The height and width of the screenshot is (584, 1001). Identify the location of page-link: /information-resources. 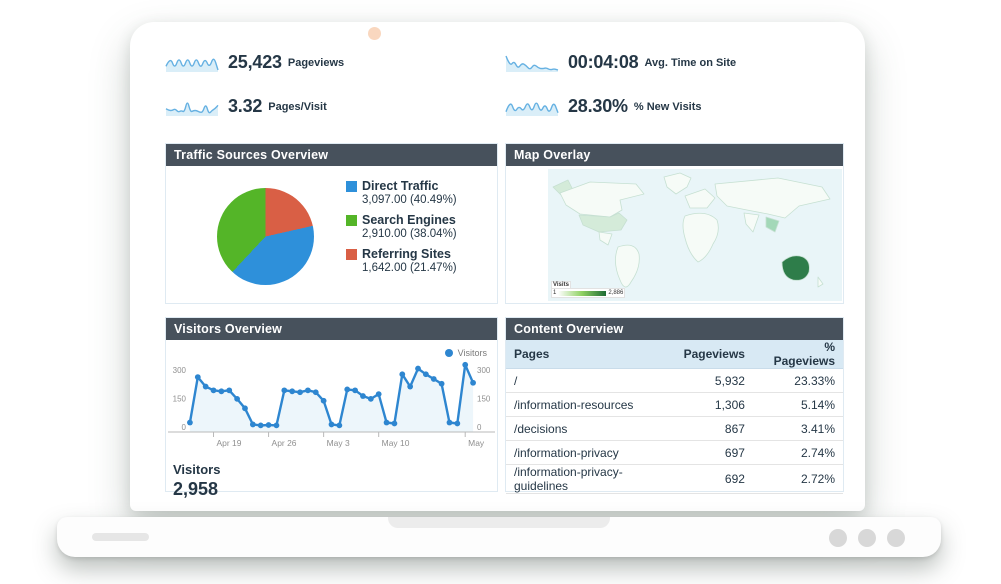
(591, 404).